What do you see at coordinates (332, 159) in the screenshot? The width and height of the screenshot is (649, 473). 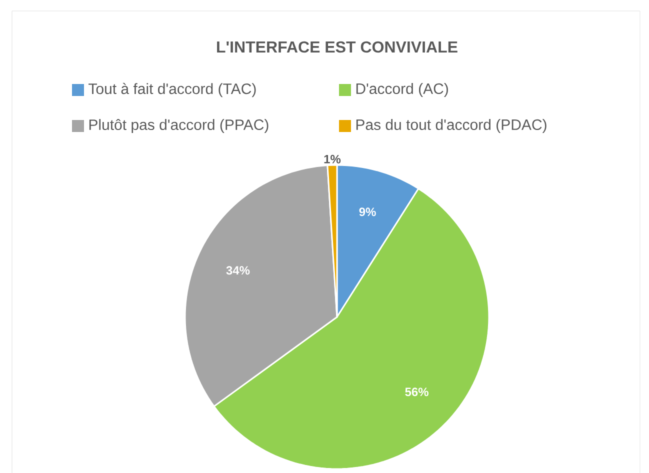 I see `data-label: 1%` at bounding box center [332, 159].